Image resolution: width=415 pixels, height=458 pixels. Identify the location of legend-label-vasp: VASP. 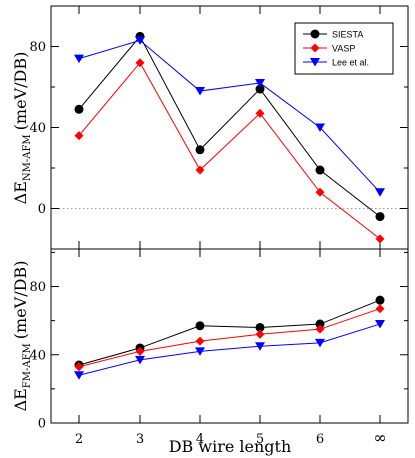
(343, 49).